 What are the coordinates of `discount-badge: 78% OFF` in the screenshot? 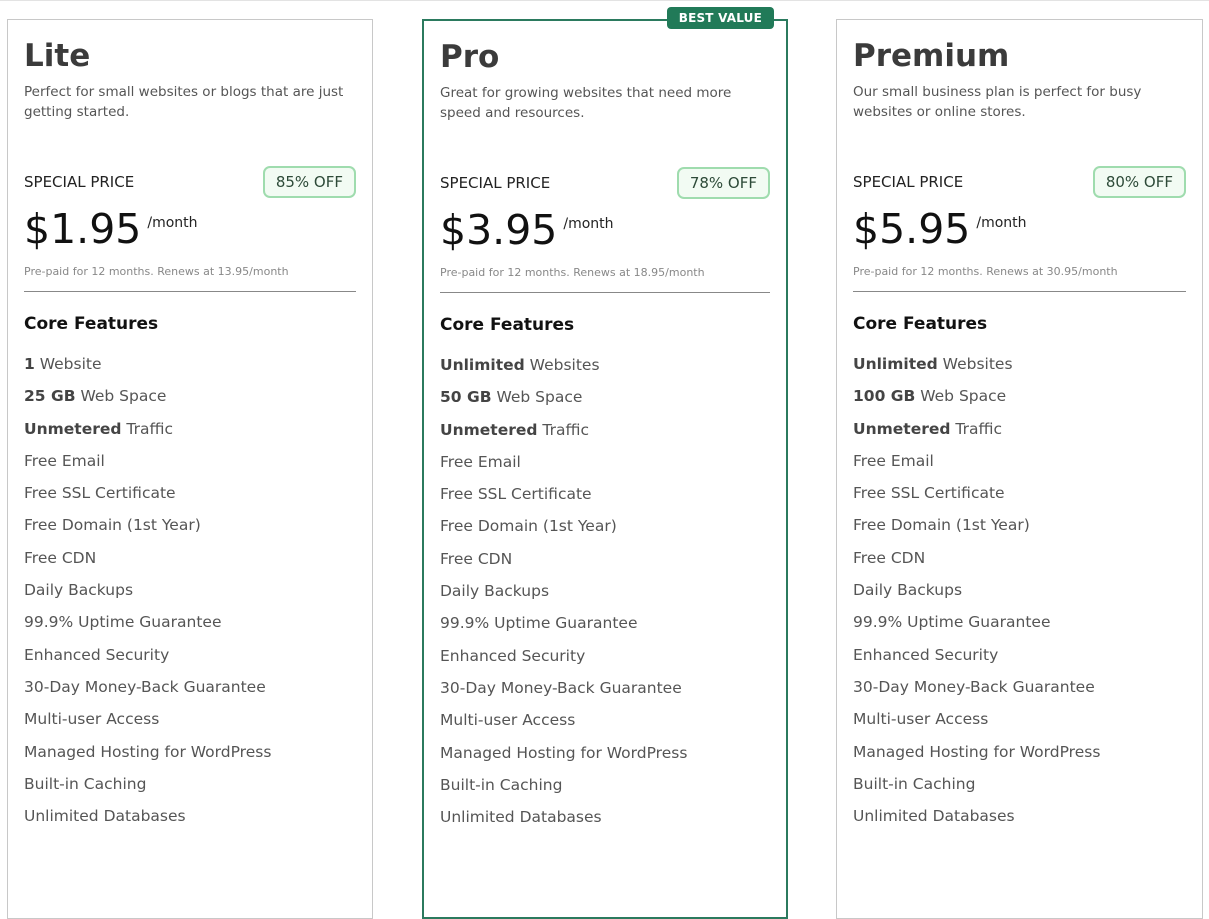 It's located at (723, 183).